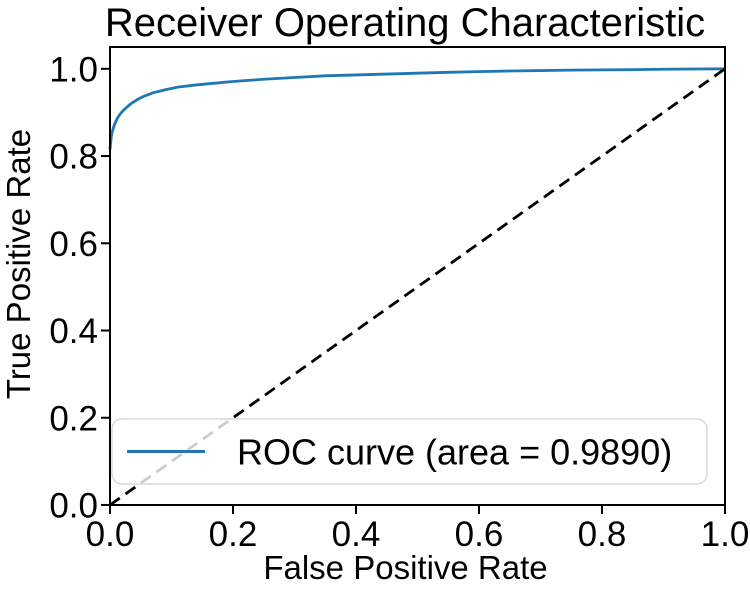 The height and width of the screenshot is (589, 750). Describe the element at coordinates (110, 534) in the screenshot. I see `x-tick-label: 0.0` at that location.